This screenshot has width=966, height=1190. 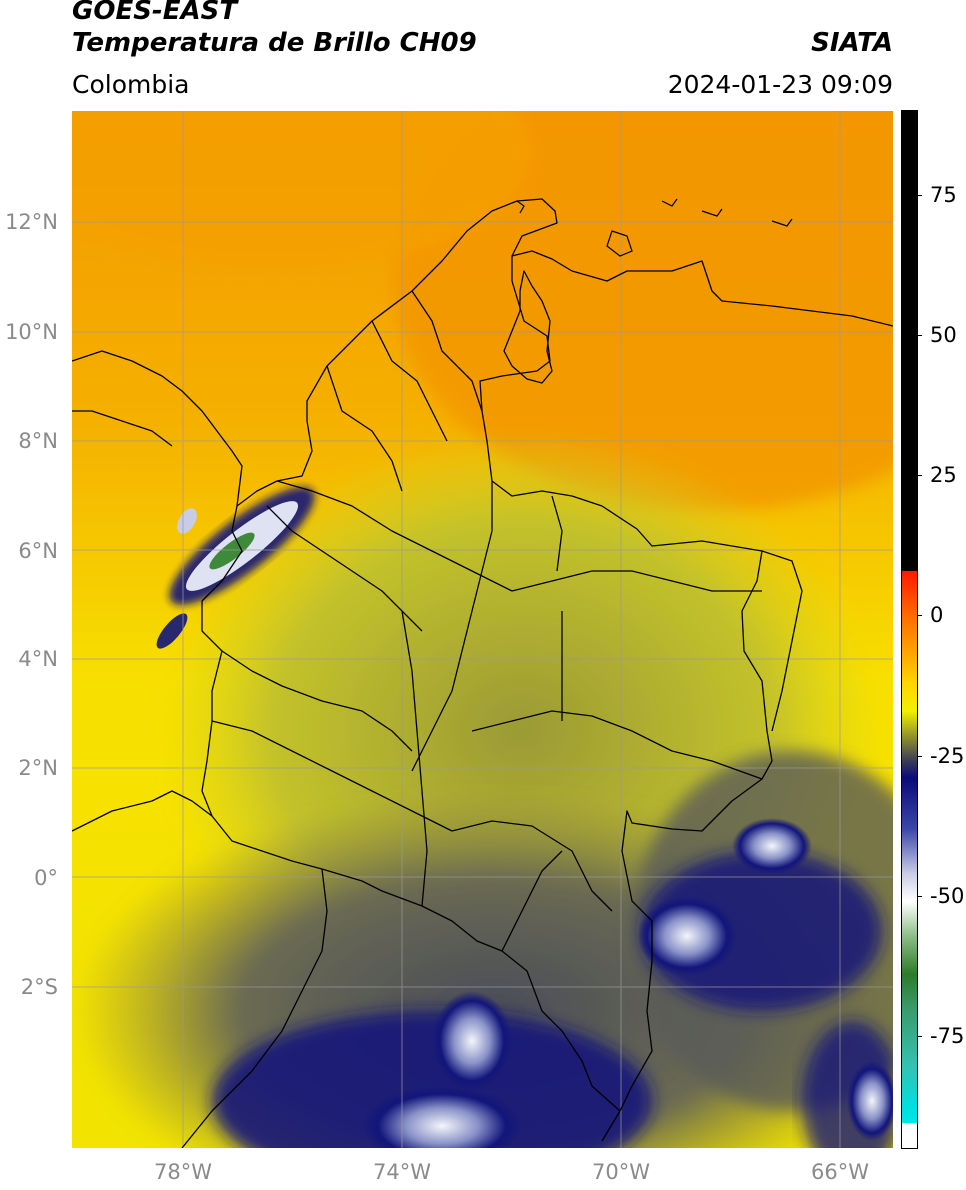 I want to click on lon-label: 74°W, so click(x=402, y=1172).